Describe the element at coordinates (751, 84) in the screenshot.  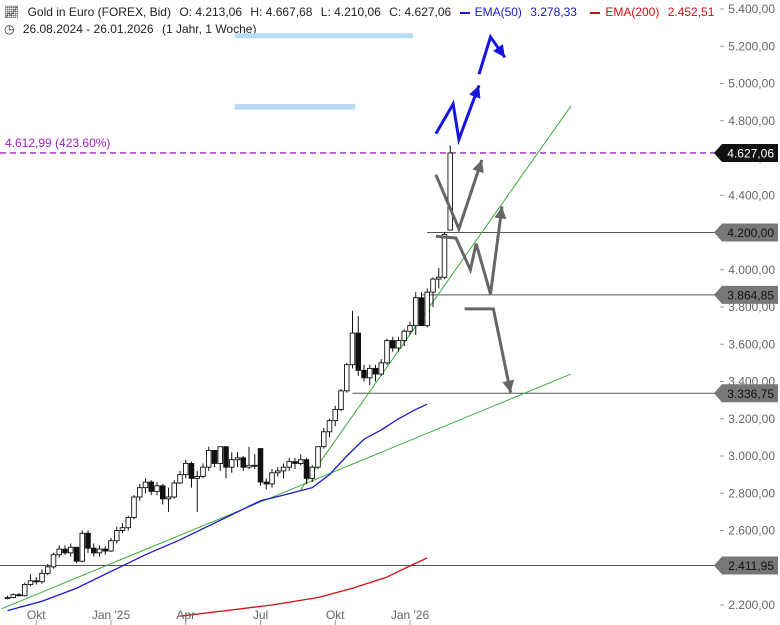
I see `y-tick-label: 5.000,00` at that location.